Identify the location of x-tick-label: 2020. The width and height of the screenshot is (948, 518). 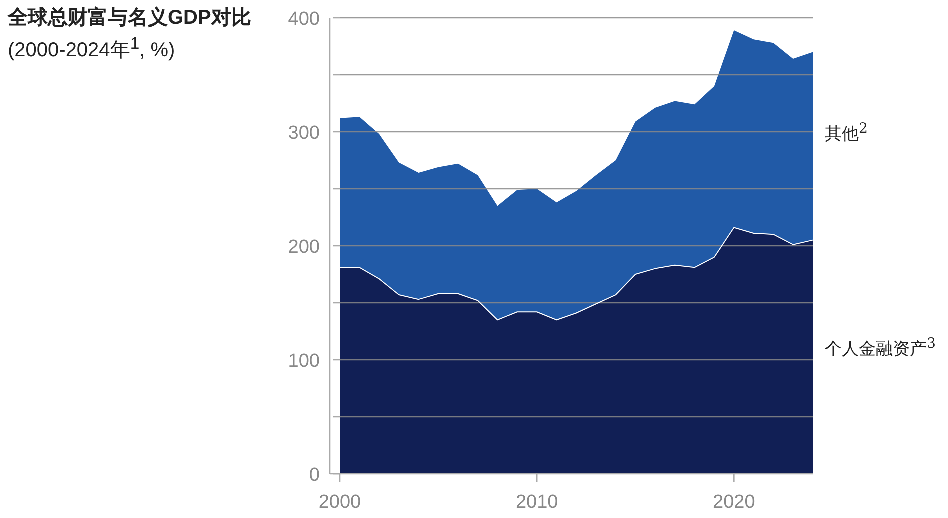
(734, 502).